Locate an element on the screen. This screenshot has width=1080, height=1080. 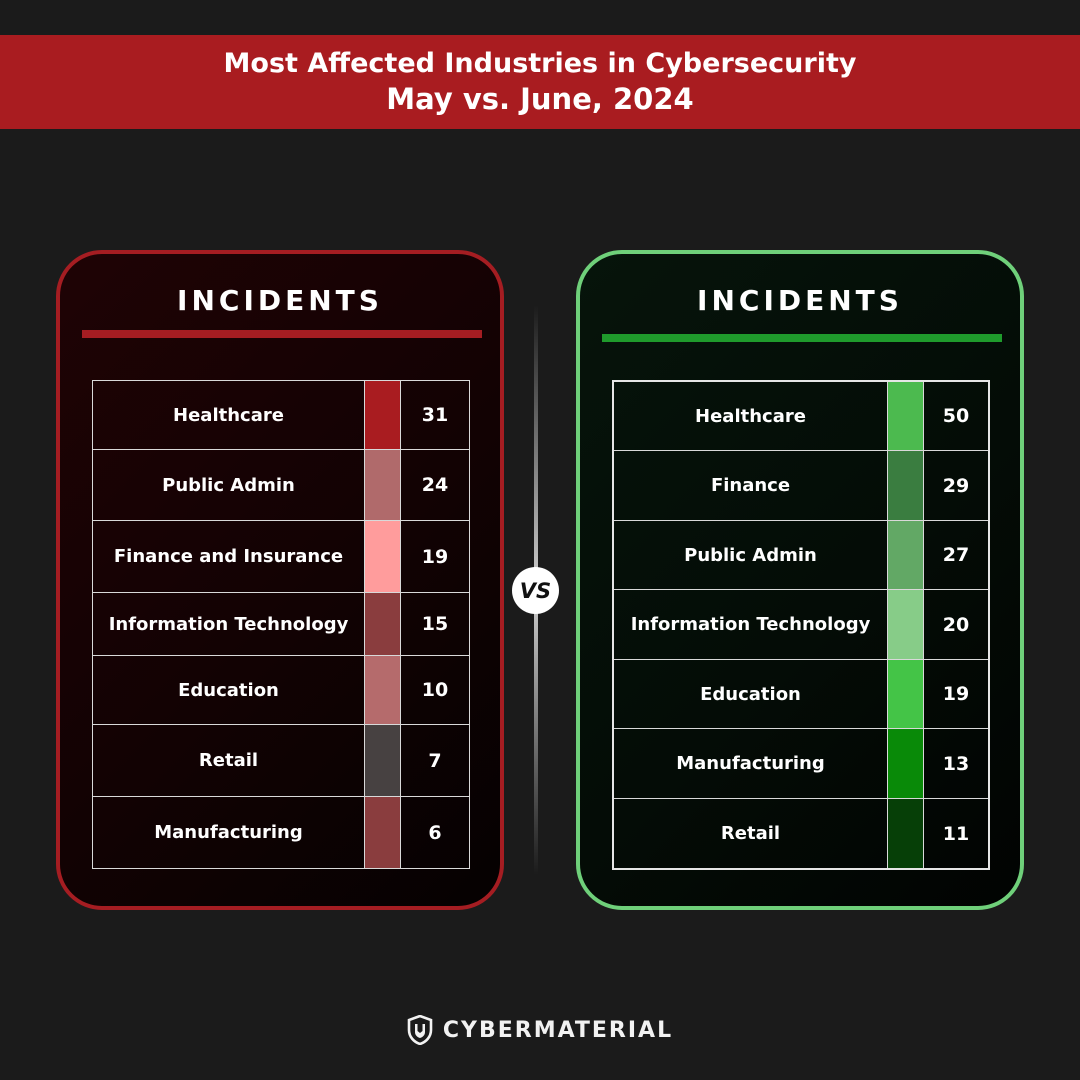
may-incident-count: 10 is located at coordinates (435, 690).